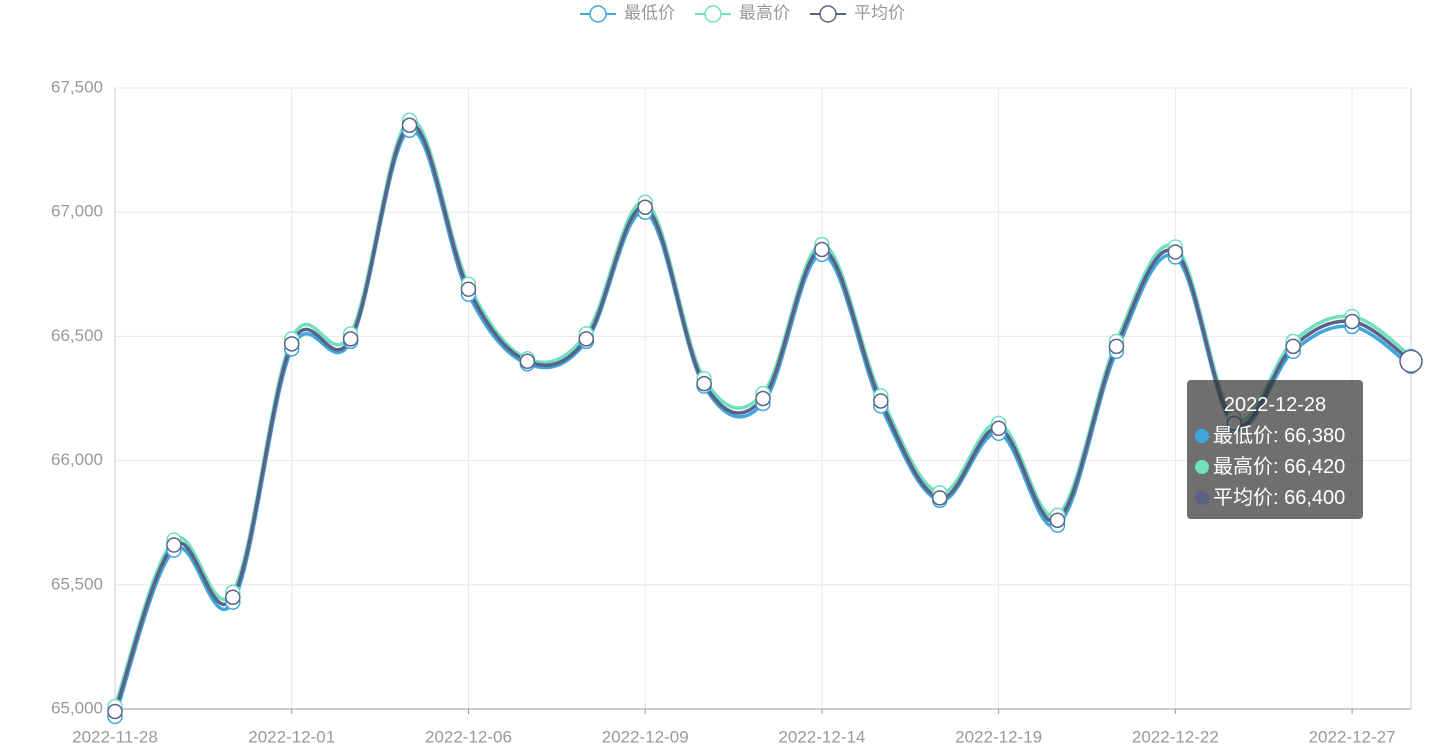  What do you see at coordinates (77, 583) in the screenshot?
I see `y-tick-label: 65,500` at bounding box center [77, 583].